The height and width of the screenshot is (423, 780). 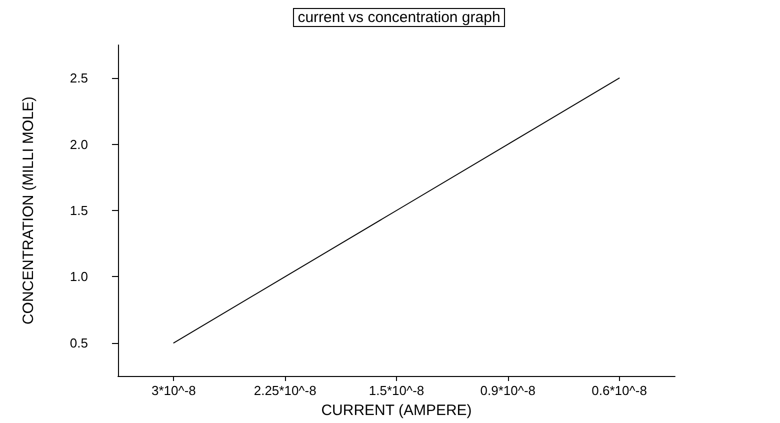 I want to click on x-tick-label: 1.5*10^-8, so click(x=396, y=390).